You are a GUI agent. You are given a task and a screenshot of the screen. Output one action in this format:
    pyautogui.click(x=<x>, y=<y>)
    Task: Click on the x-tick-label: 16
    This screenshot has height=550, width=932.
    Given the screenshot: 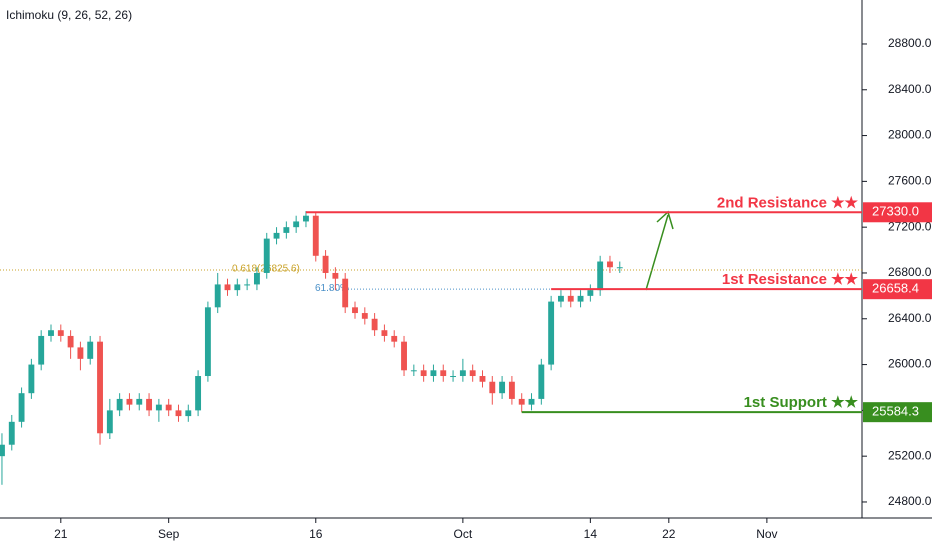 What is the action you would take?
    pyautogui.click(x=316, y=534)
    